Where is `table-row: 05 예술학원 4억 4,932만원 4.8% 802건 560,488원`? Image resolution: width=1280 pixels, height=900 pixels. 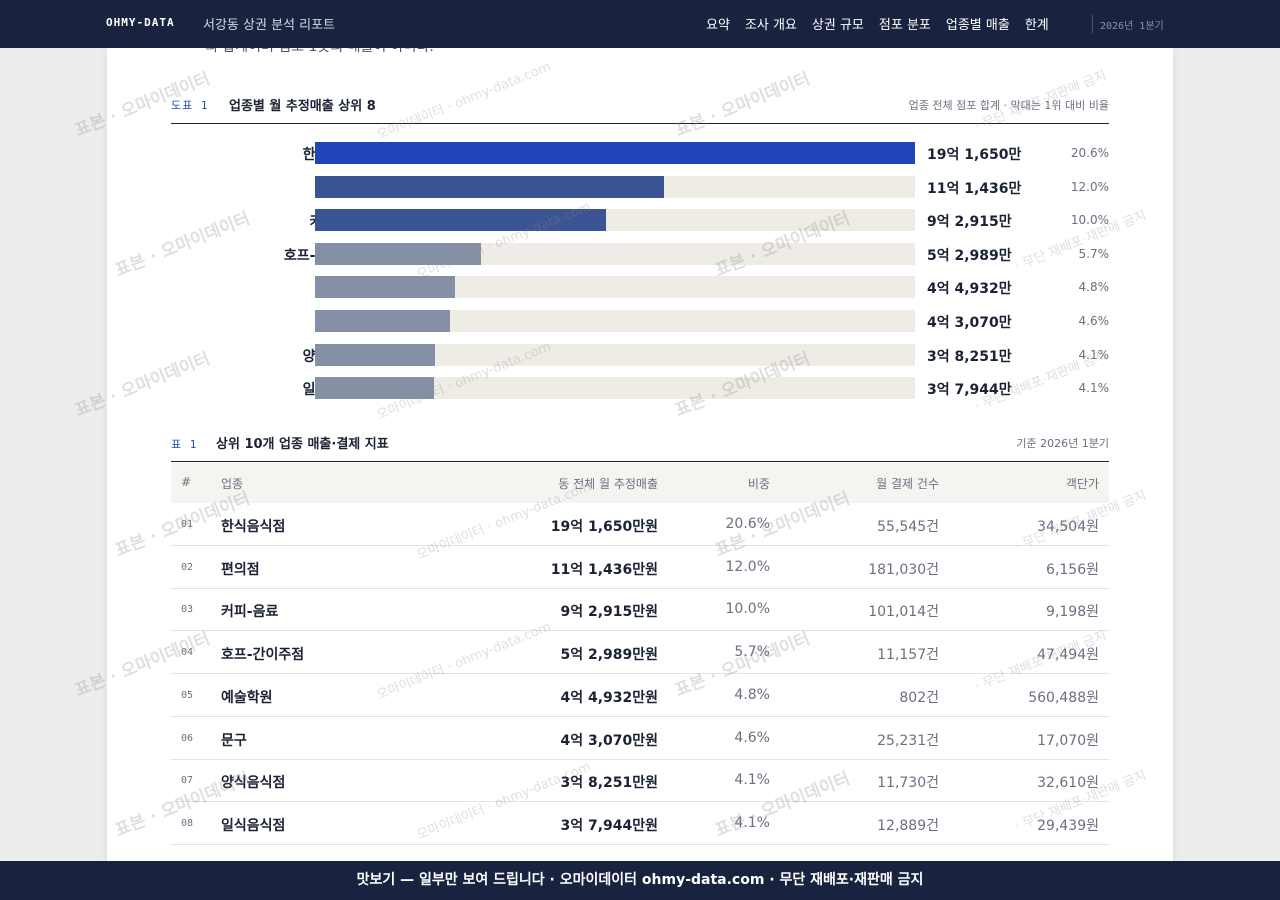 table-row: 05 예술학원 4억 4,932만원 4.8% 802건 560,488원 is located at coordinates (640, 695).